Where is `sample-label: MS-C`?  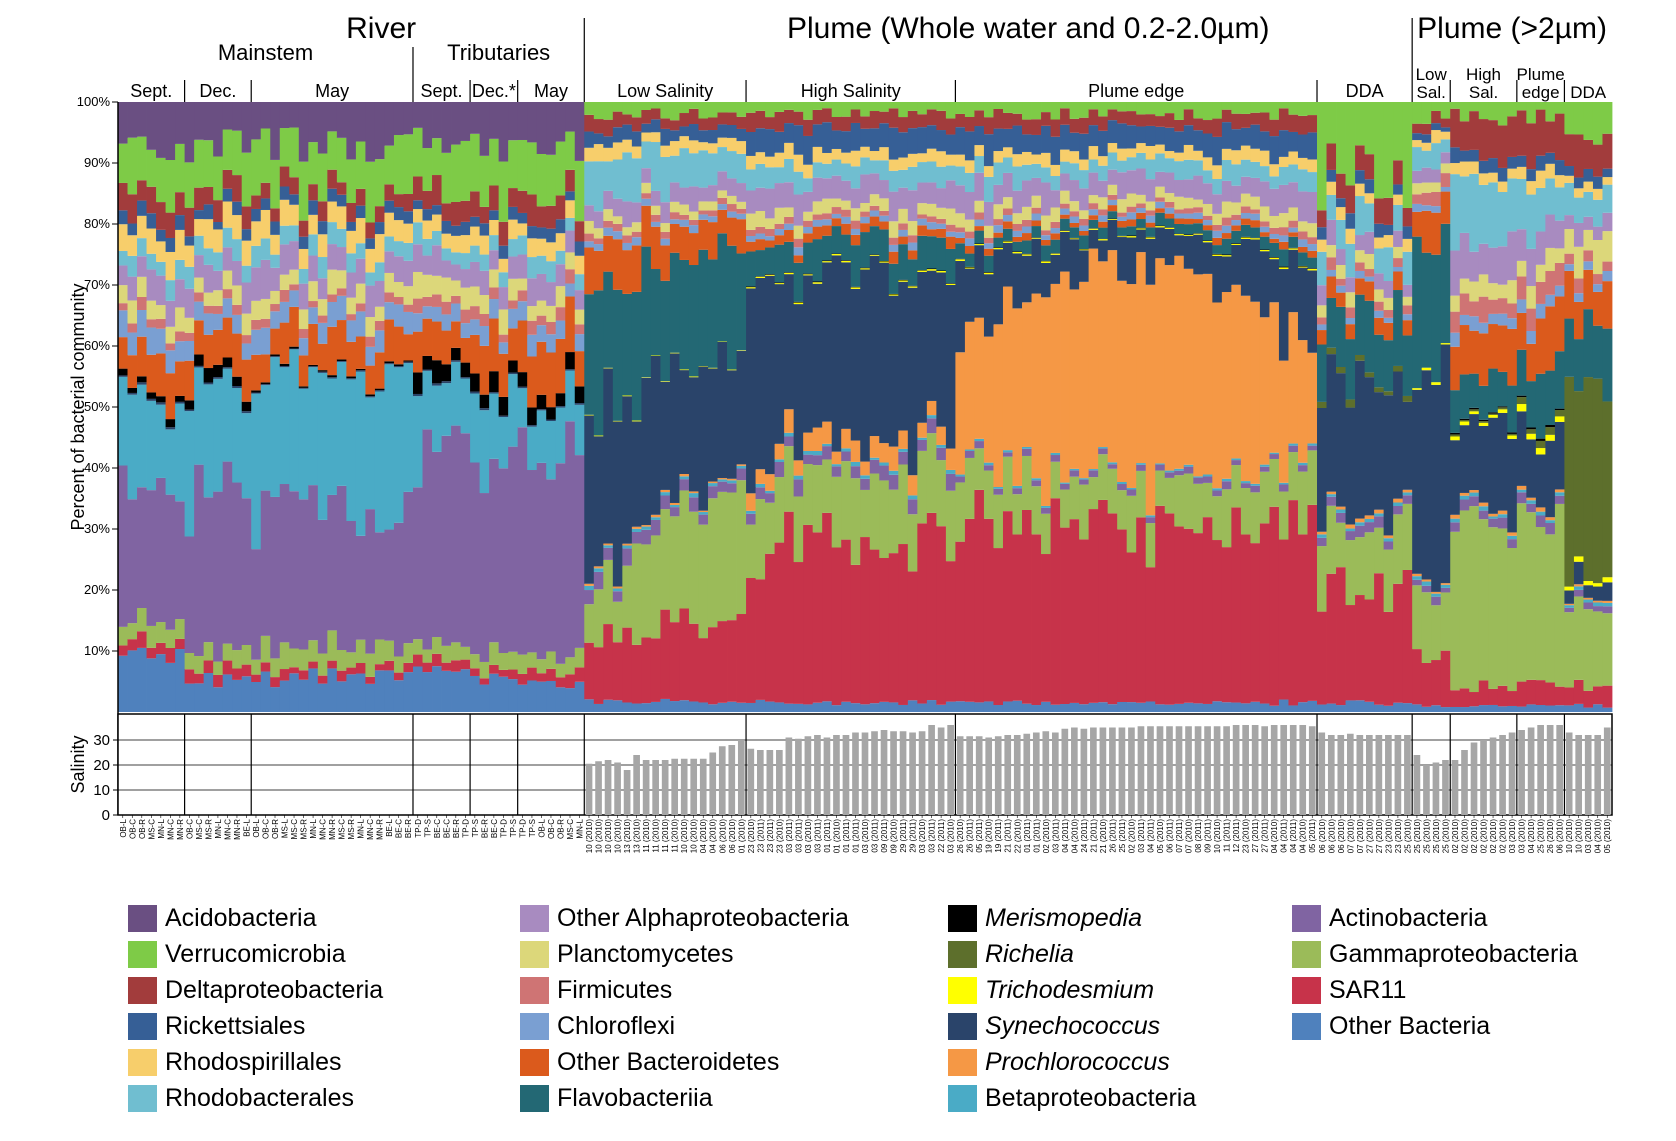 sample-label: MS-C is located at coordinates (294, 829).